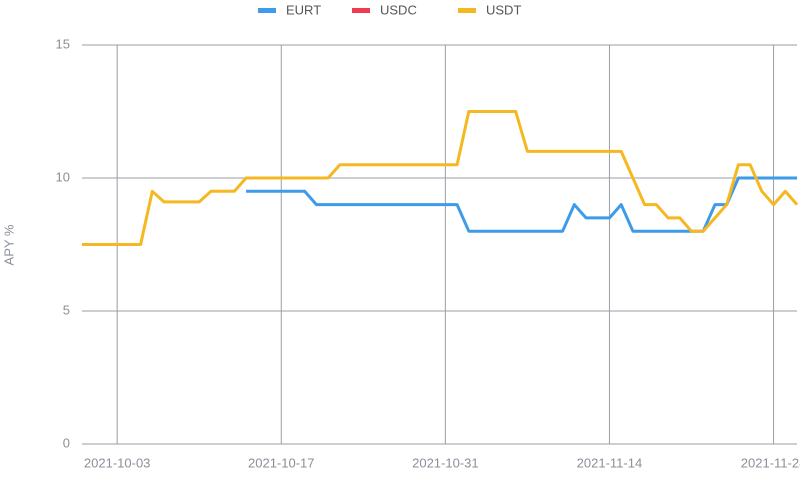 The height and width of the screenshot is (478, 800). I want to click on y-tick-label: 15, so click(63, 43).